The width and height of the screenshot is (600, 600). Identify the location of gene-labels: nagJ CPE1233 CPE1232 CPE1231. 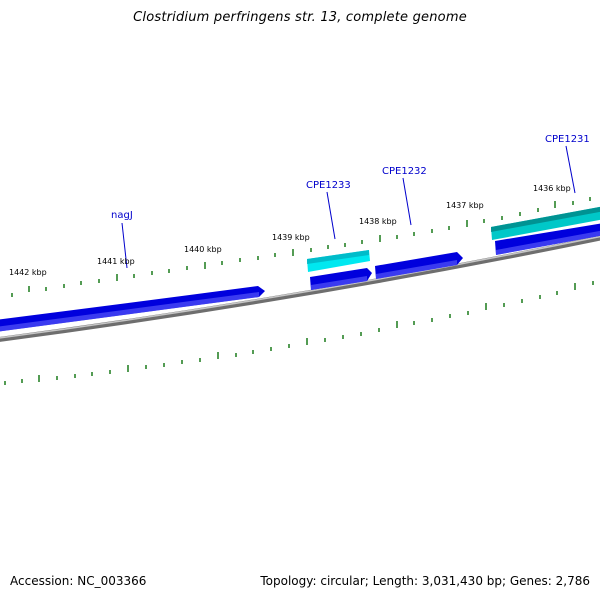
(350, 177).